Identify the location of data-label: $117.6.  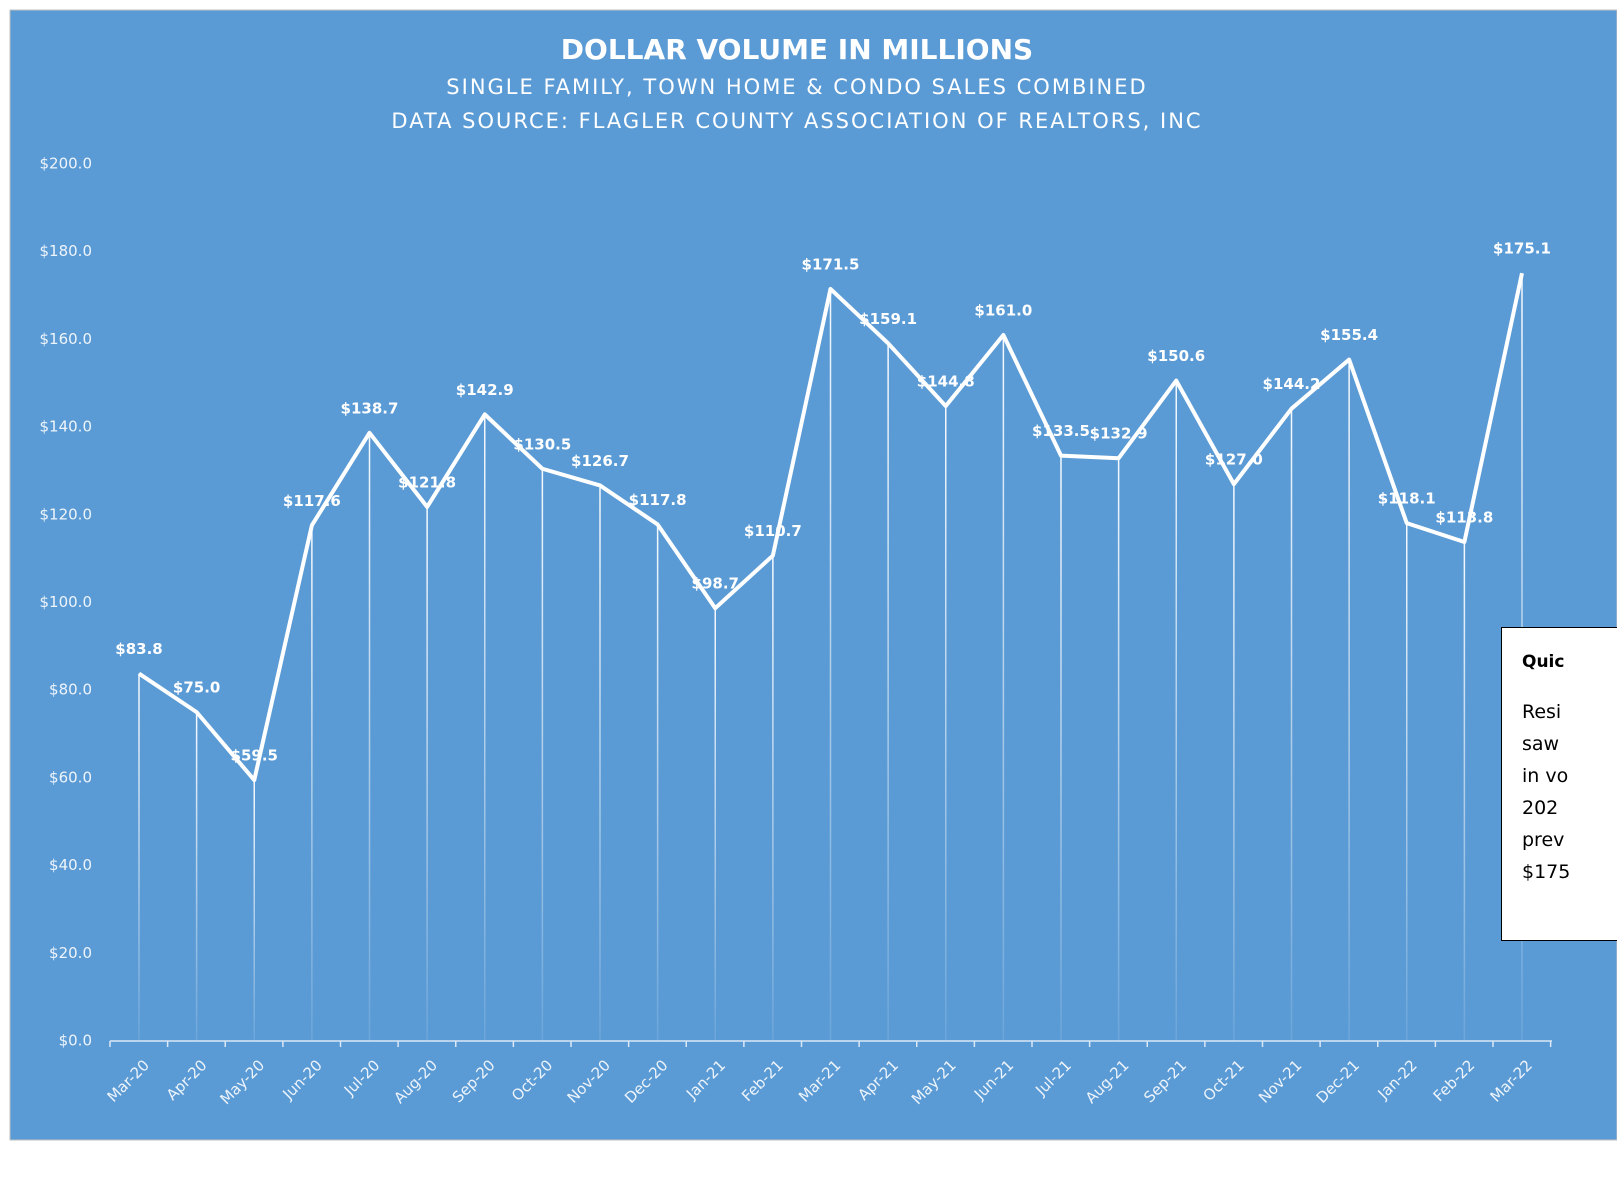
(312, 501).